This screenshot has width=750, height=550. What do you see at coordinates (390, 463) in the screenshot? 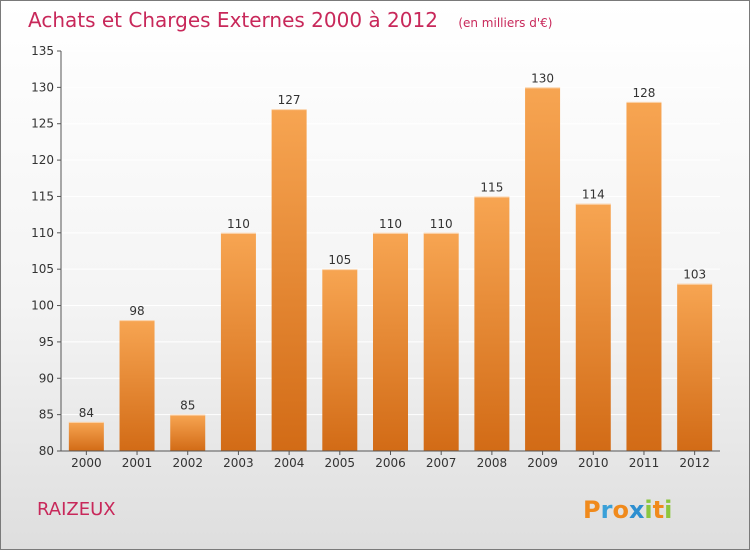
I see `x-tick-label-2006: 2006` at bounding box center [390, 463].